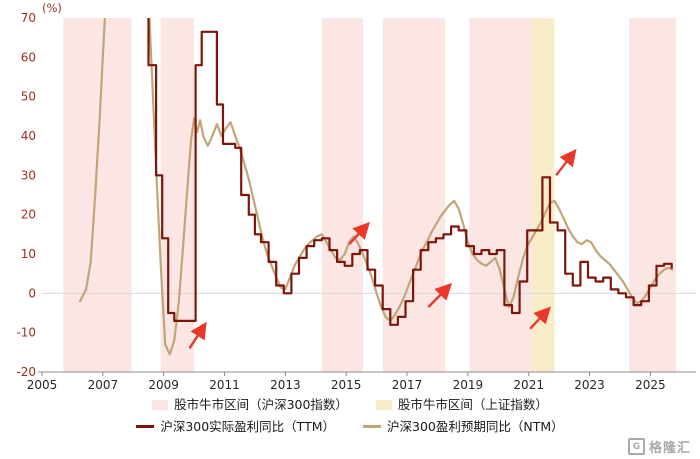 Image resolution: width=700 pixels, height=459 pixels. What do you see at coordinates (26, 333) in the screenshot?
I see `y-tick-label: -10` at bounding box center [26, 333].